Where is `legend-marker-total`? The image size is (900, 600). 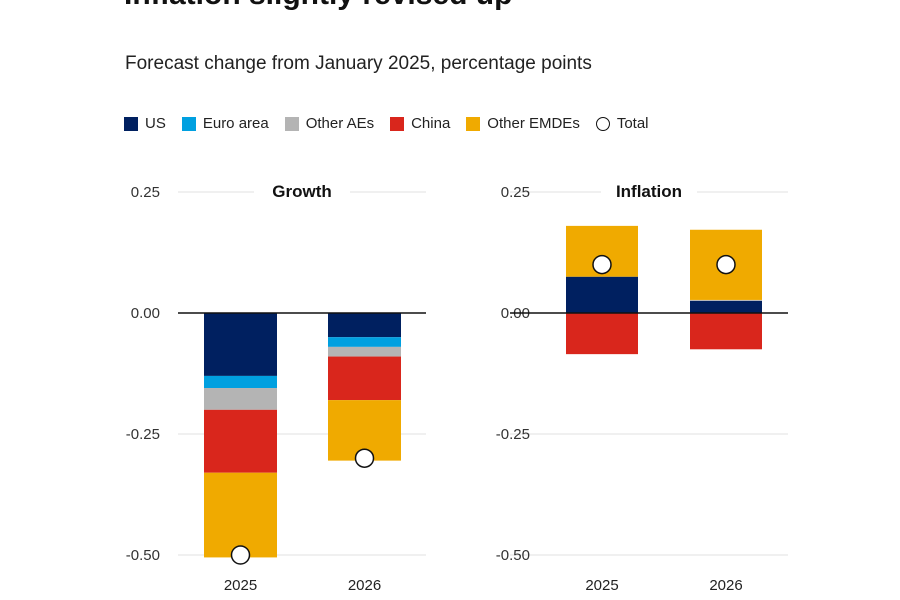
legend-marker-total is located at coordinates (602, 123).